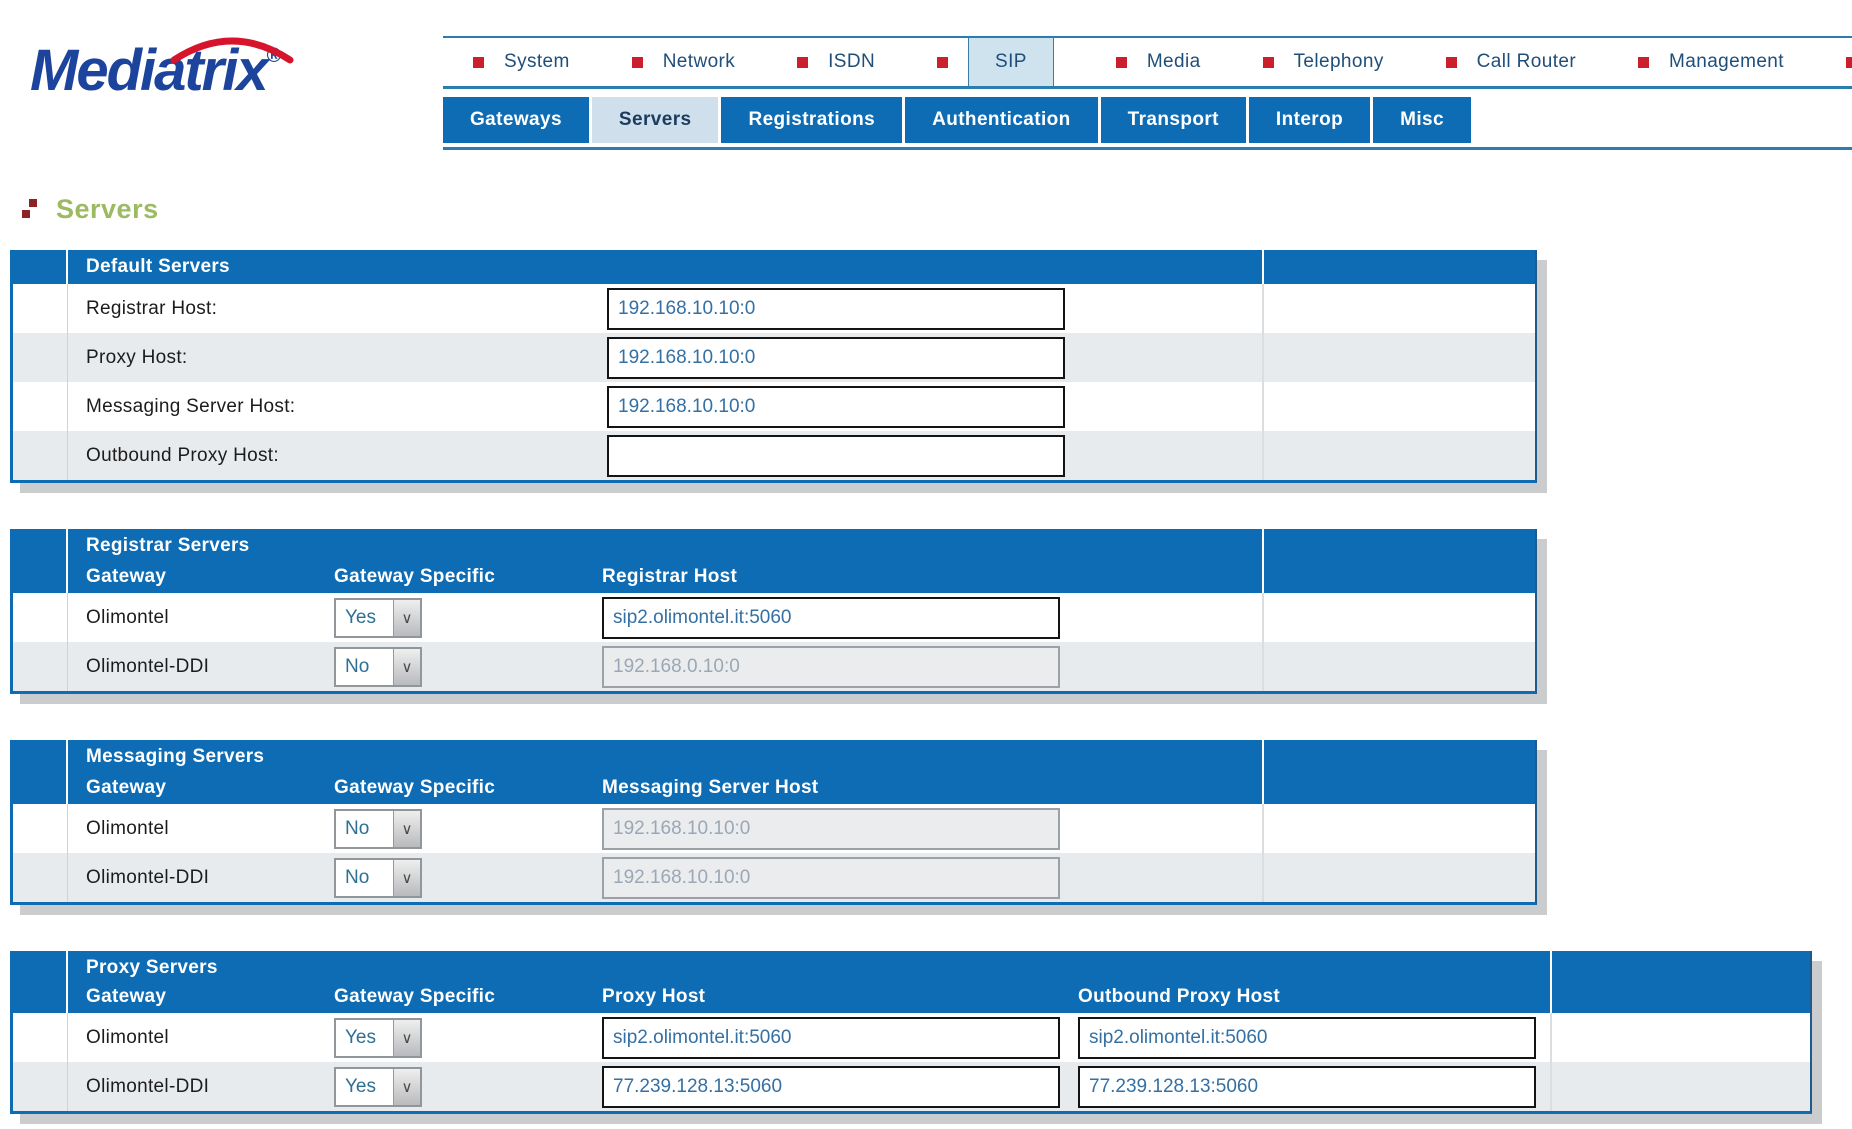  I want to click on tab-interop: Interop, so click(1309, 120).